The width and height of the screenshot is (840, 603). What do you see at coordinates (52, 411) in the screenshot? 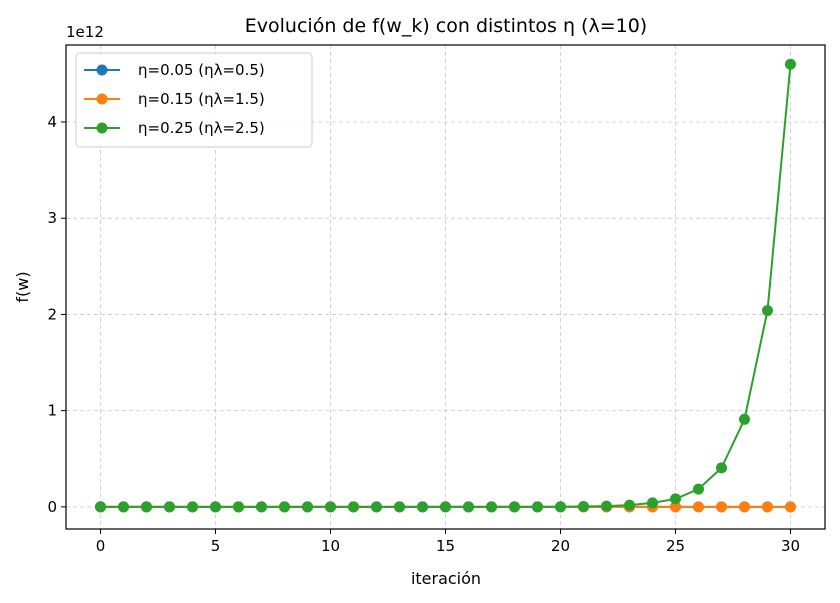
I see `y-tick-label: 1` at bounding box center [52, 411].